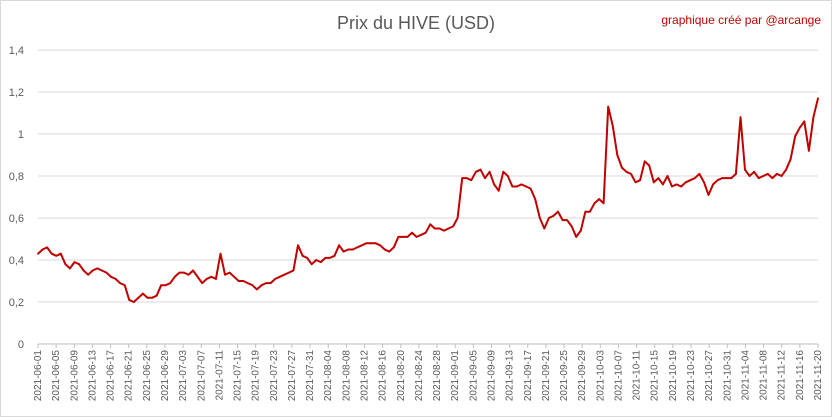 The width and height of the screenshot is (832, 417). I want to click on x-tick-label: 2021-08-16, so click(383, 376).